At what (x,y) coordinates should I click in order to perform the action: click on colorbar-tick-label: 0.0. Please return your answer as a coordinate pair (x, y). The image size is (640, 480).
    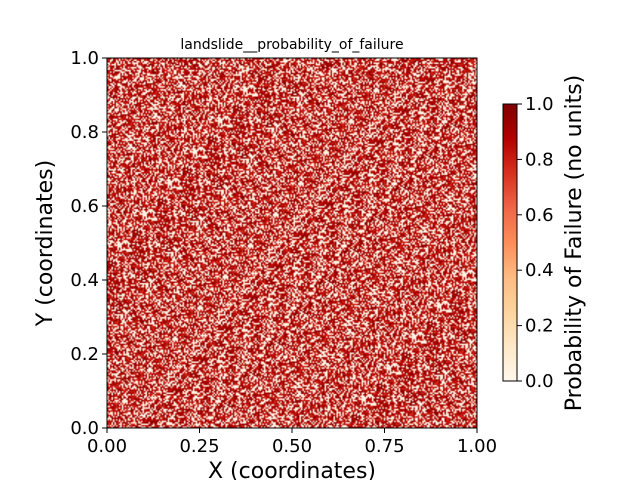
    Looking at the image, I should click on (539, 381).